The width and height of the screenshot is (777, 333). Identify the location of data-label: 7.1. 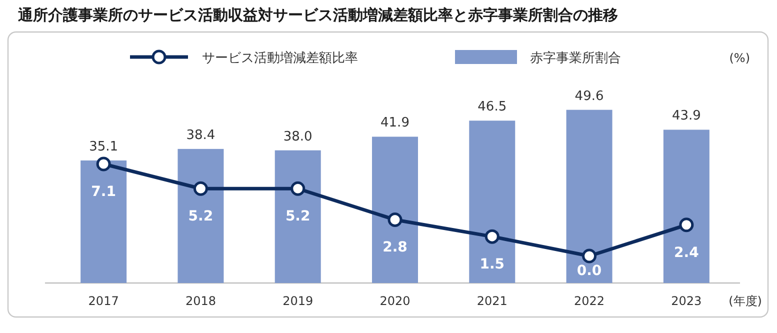
(103, 192).